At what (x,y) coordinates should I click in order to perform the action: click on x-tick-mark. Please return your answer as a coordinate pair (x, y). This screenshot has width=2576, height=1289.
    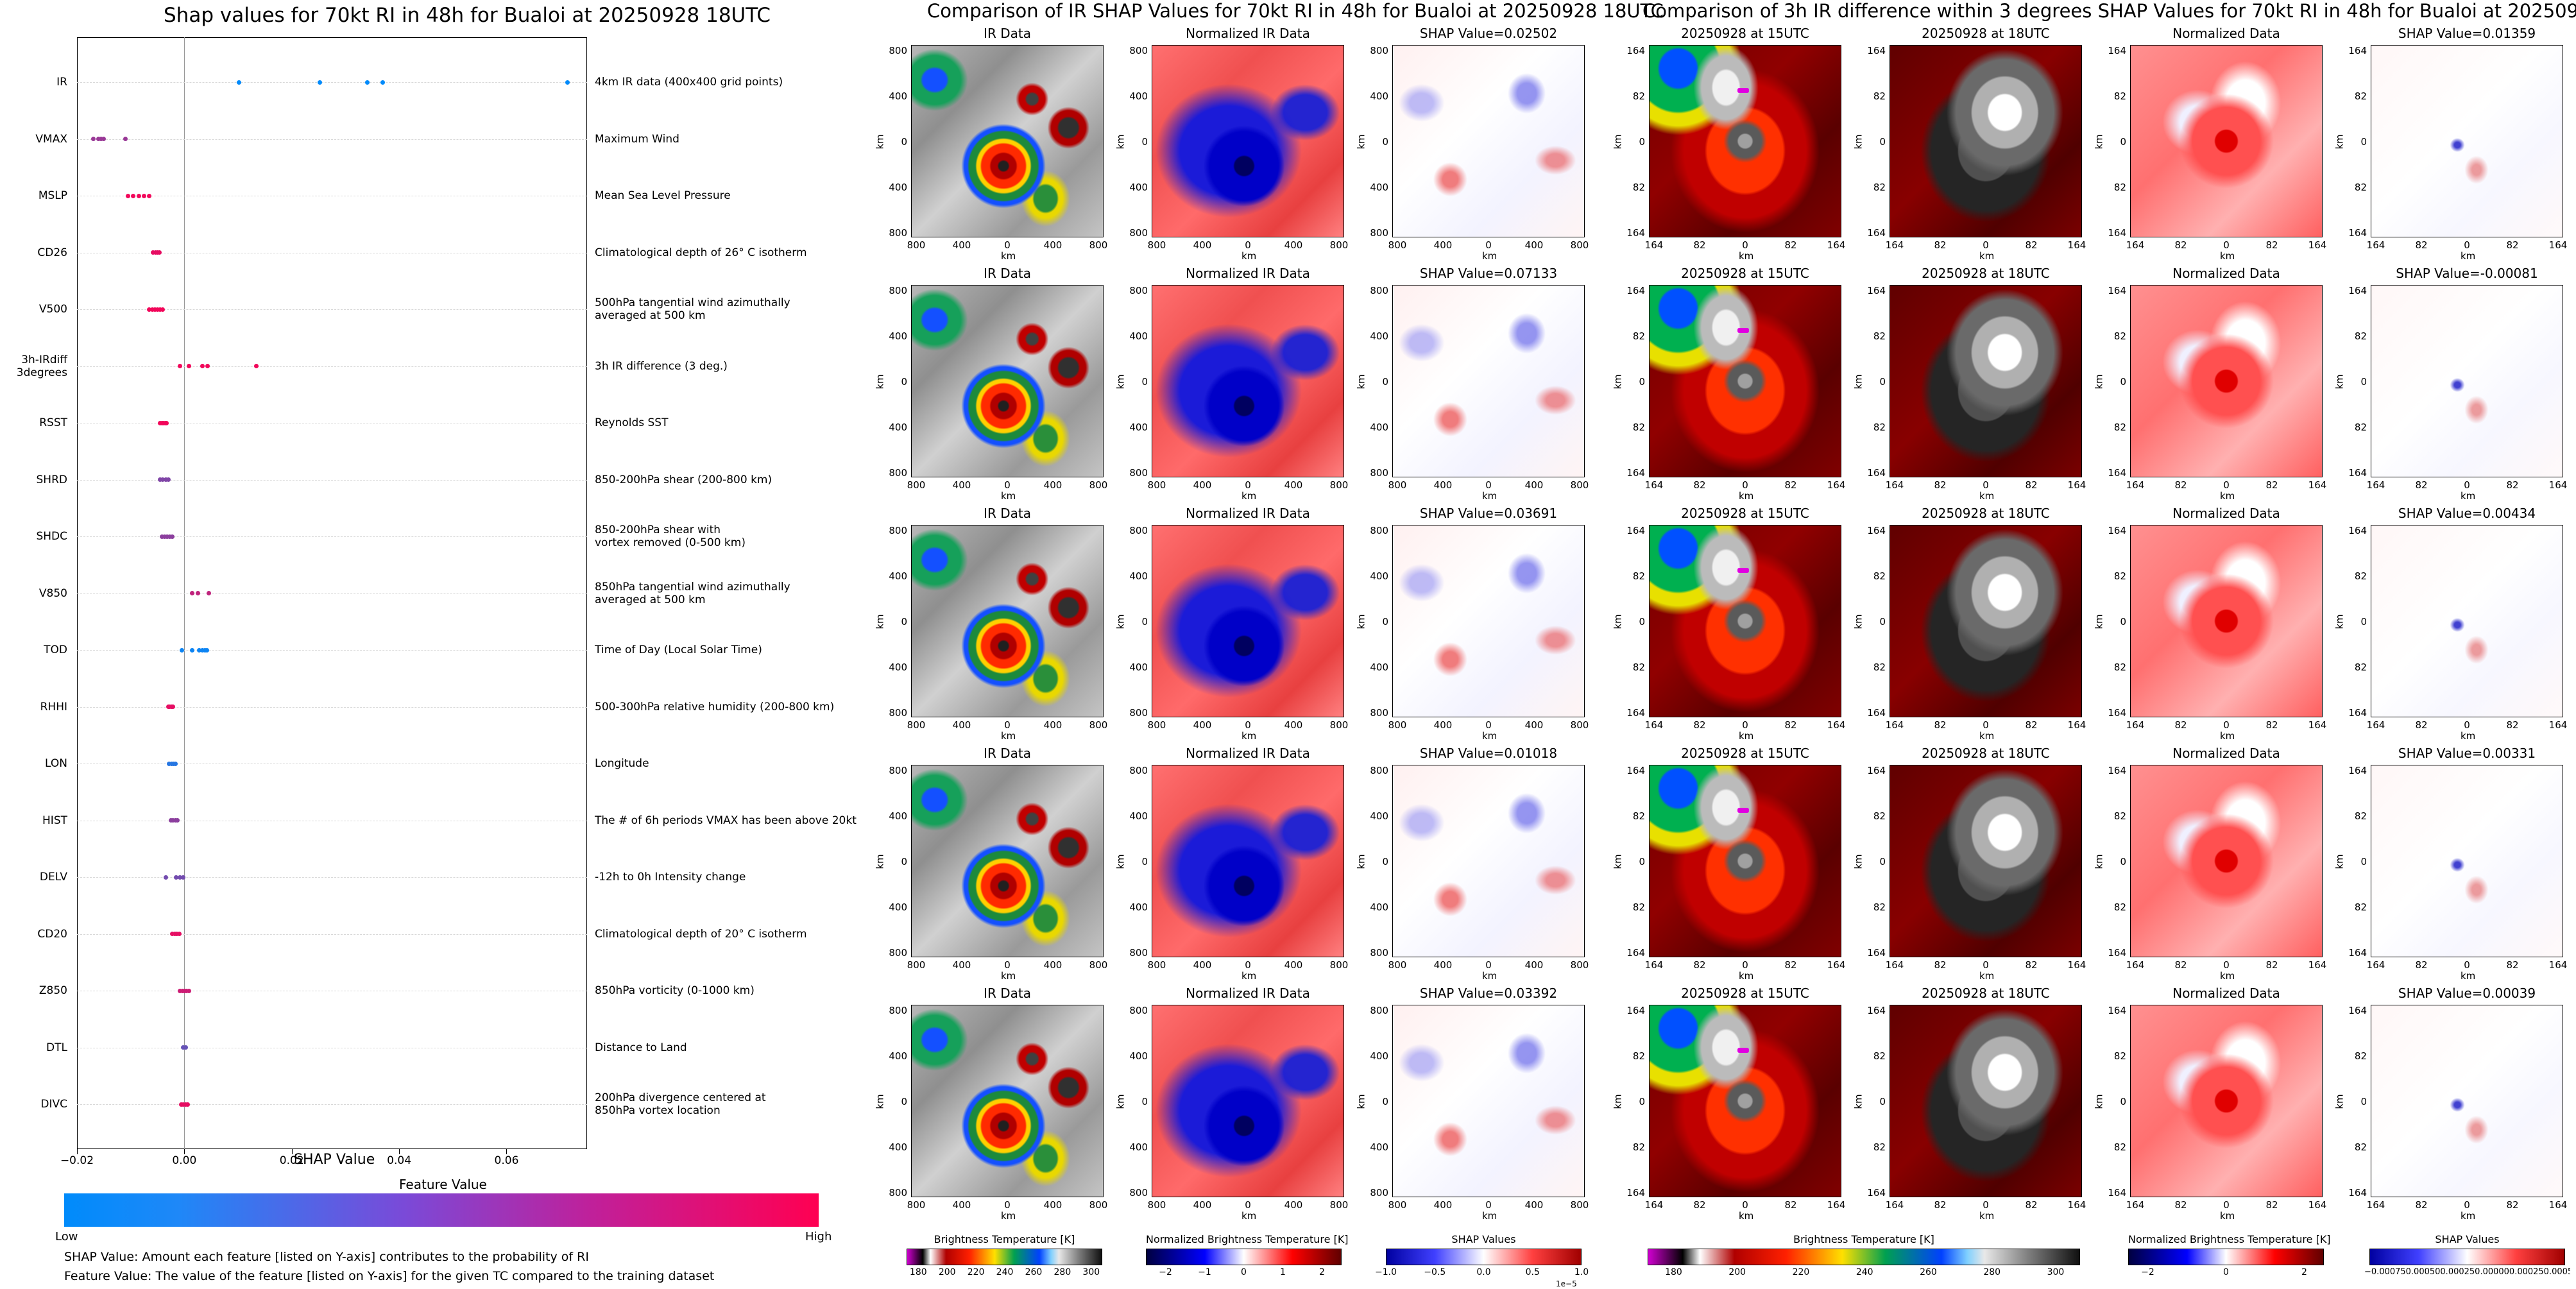
    Looking at the image, I should click on (77, 1151).